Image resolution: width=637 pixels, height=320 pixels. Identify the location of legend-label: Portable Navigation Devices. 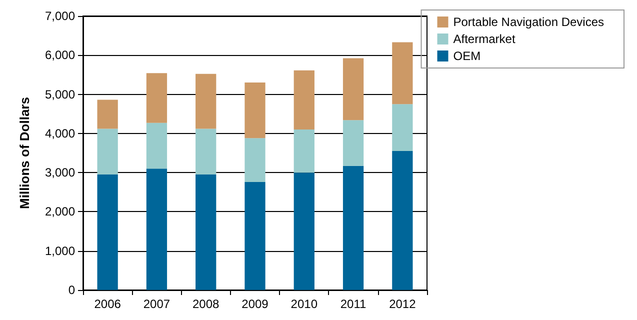
(528, 22).